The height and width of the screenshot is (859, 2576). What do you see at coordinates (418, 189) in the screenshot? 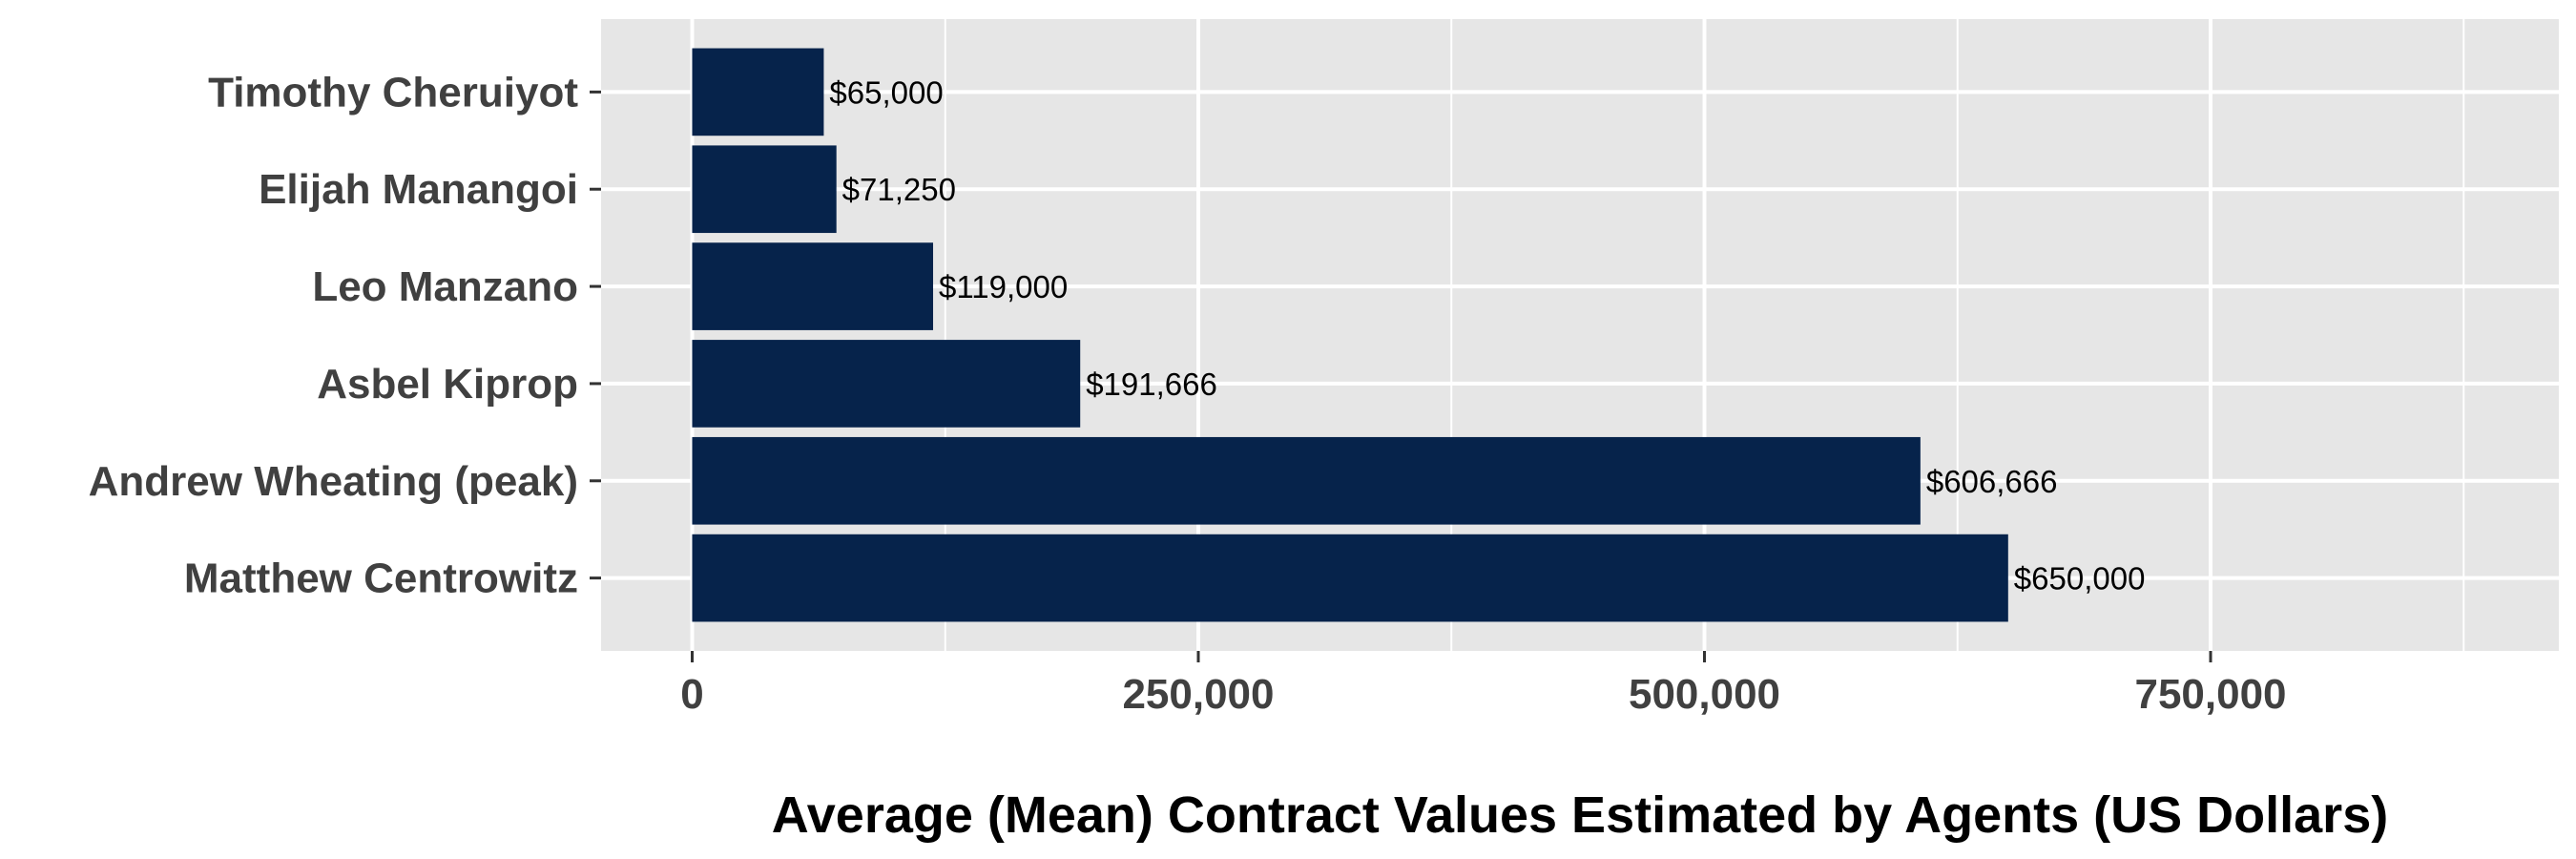
I see `y-tick-label: Elijah Manangoi` at bounding box center [418, 189].